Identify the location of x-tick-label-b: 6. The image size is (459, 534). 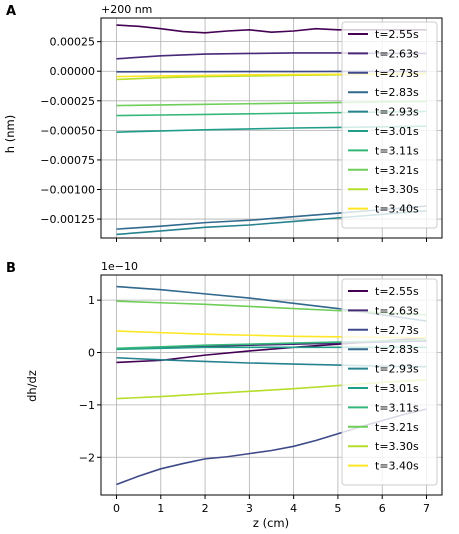
(382, 508).